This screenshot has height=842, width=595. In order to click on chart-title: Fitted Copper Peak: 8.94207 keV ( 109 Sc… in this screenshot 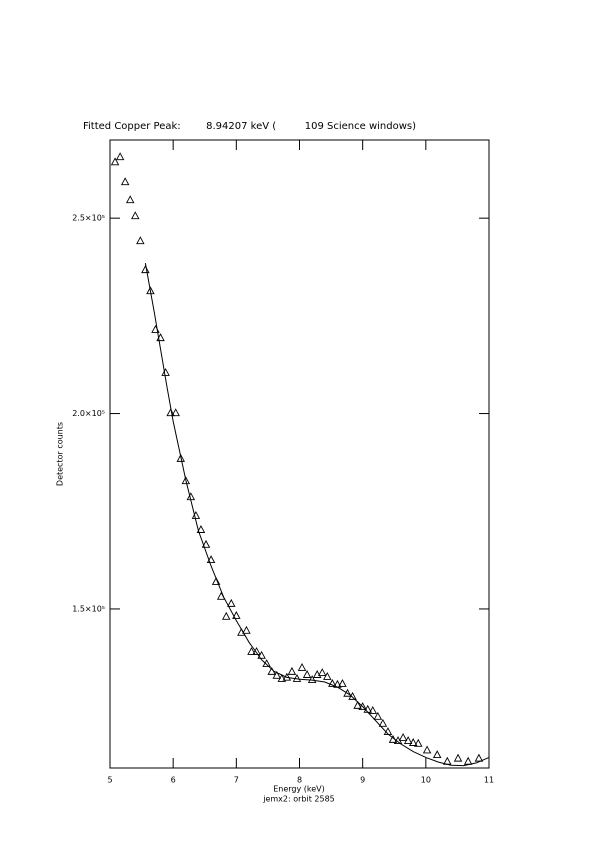, I will do `click(249, 126)`.